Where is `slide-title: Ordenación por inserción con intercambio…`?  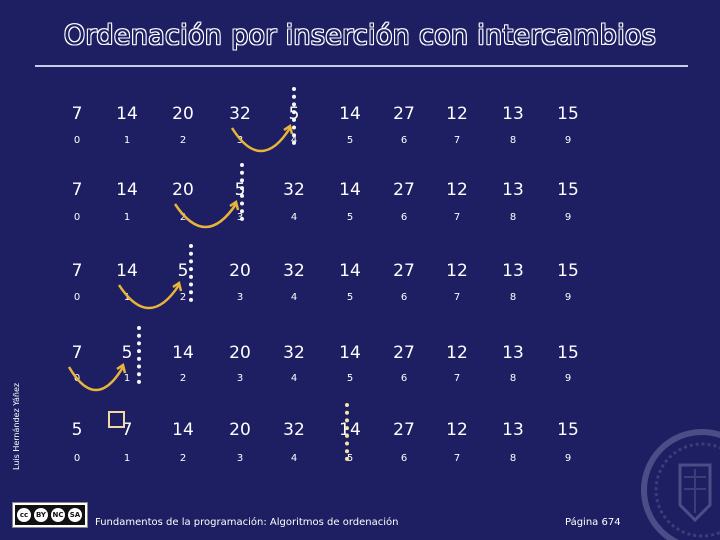 slide-title: Ordenación por inserción con intercambio… is located at coordinates (360, 35).